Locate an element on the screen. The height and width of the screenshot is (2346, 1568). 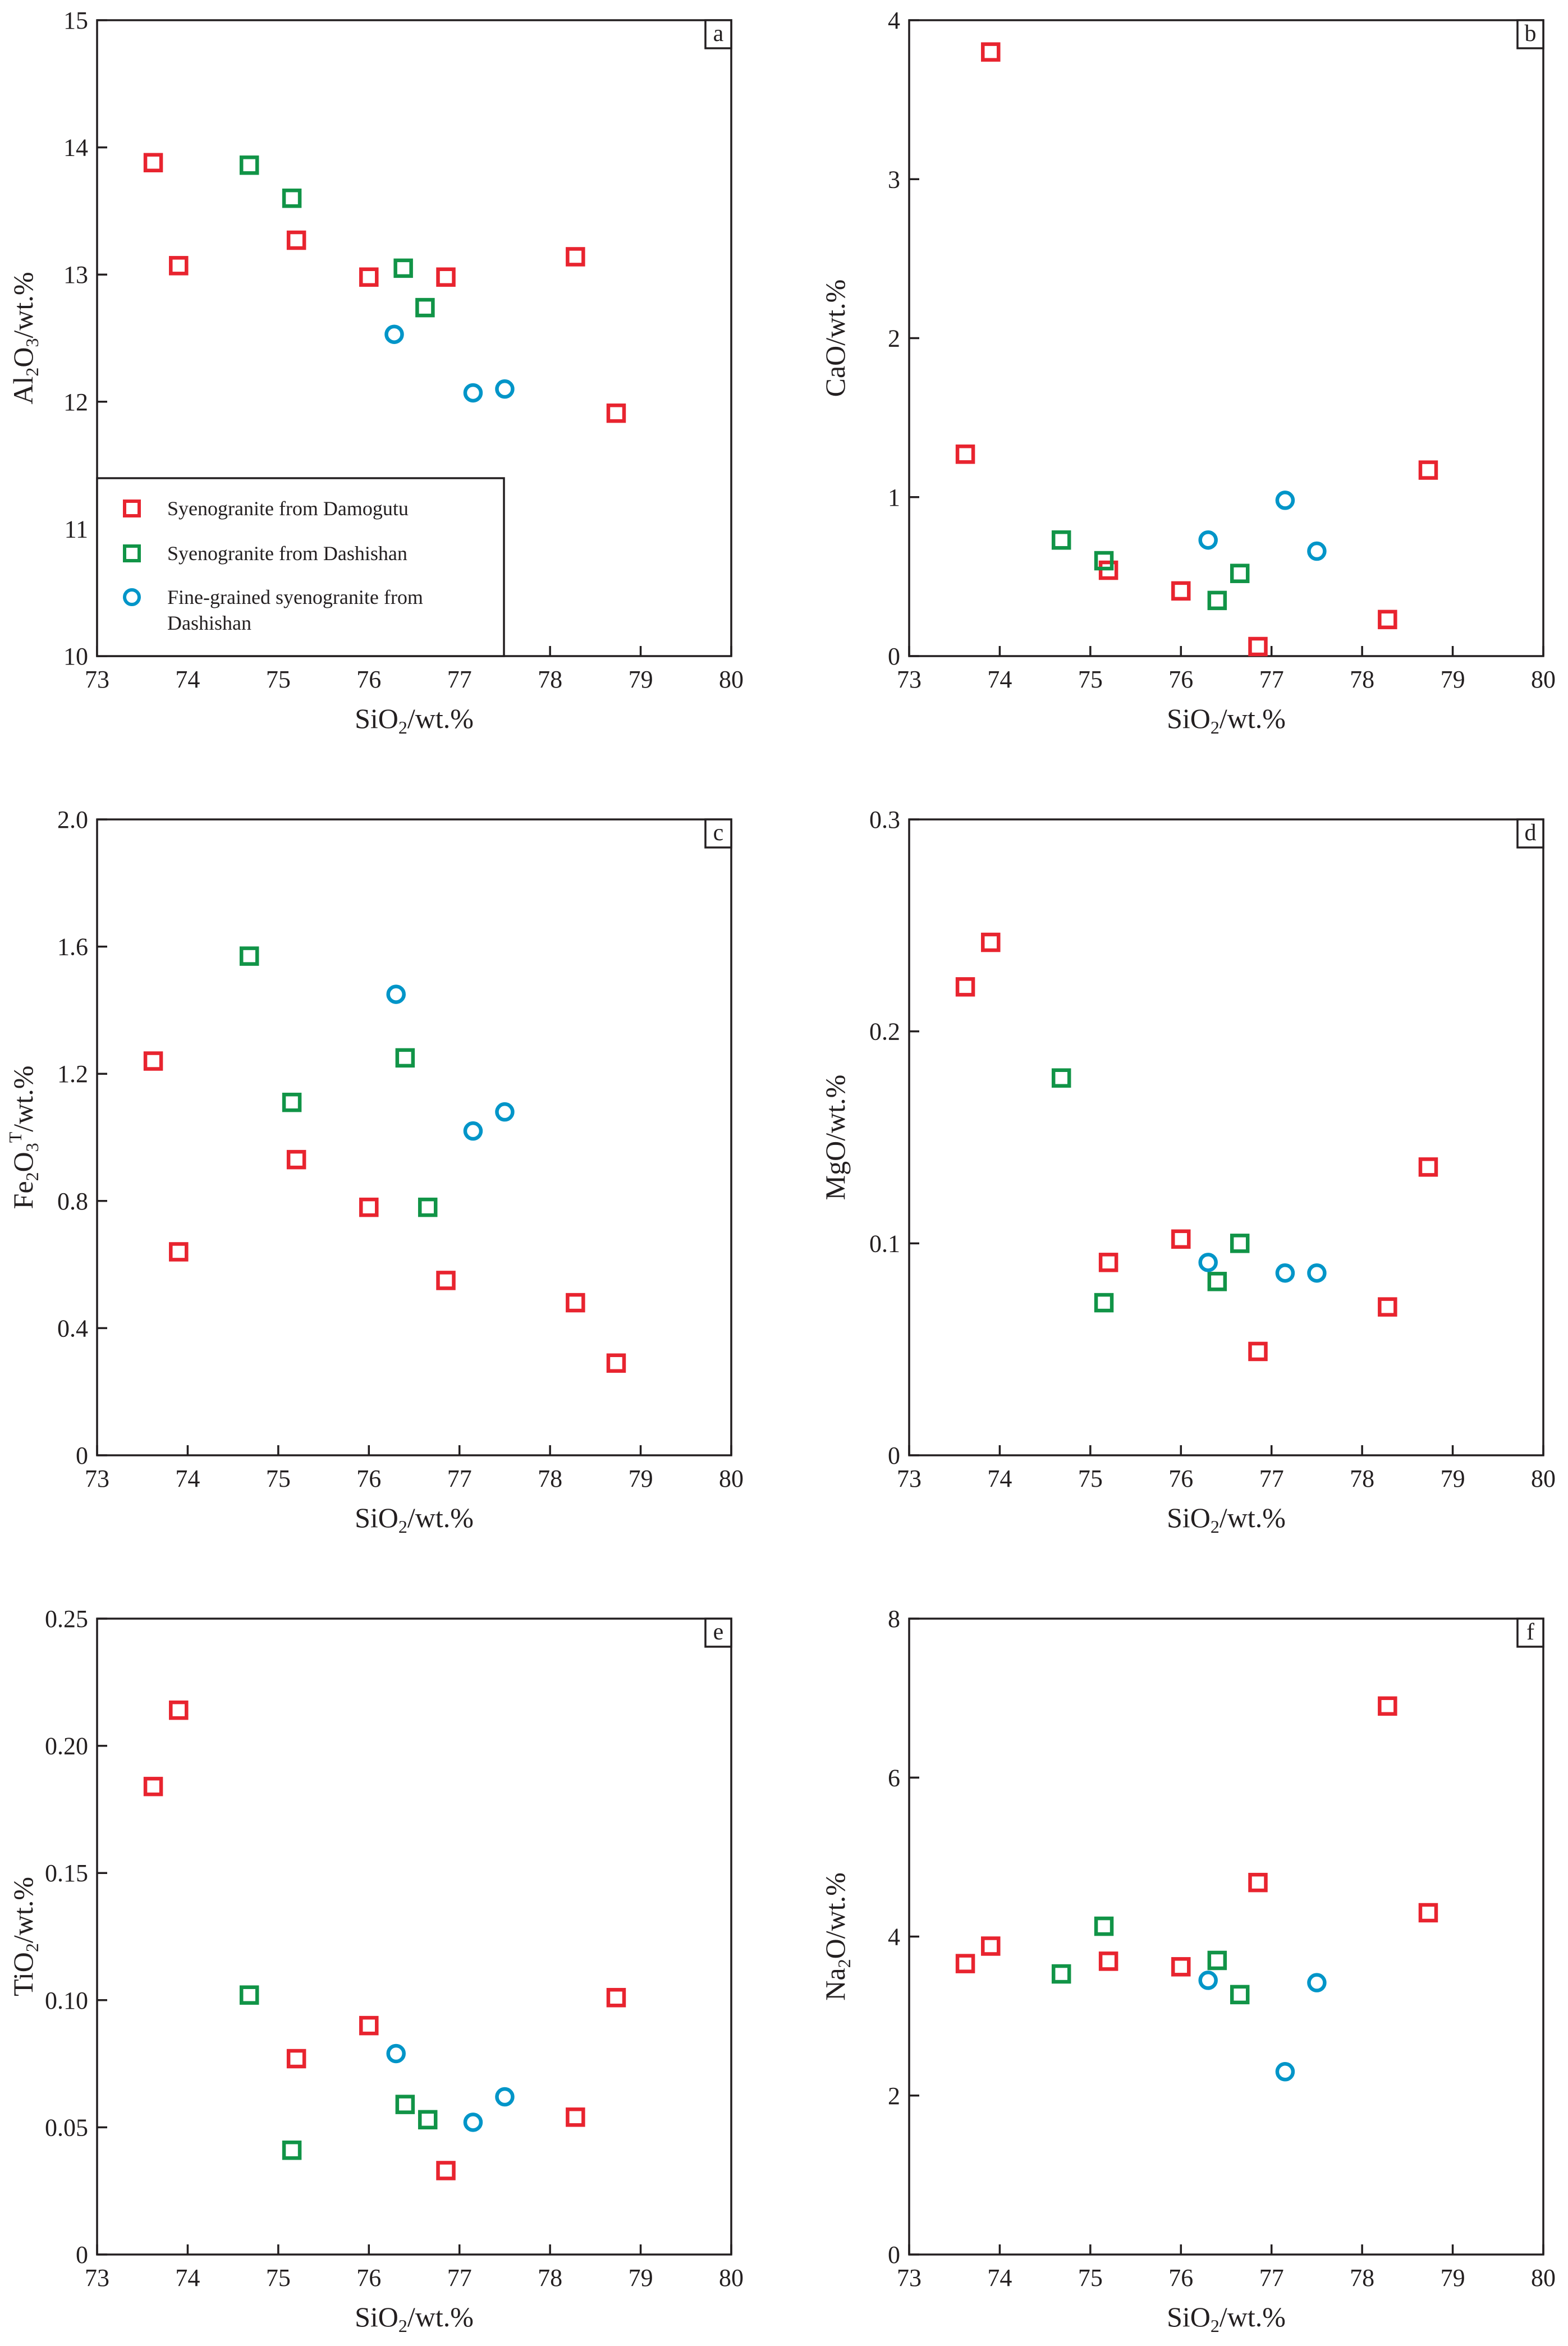
legend-label: Syenogranite from Dashishan is located at coordinates (287, 553).